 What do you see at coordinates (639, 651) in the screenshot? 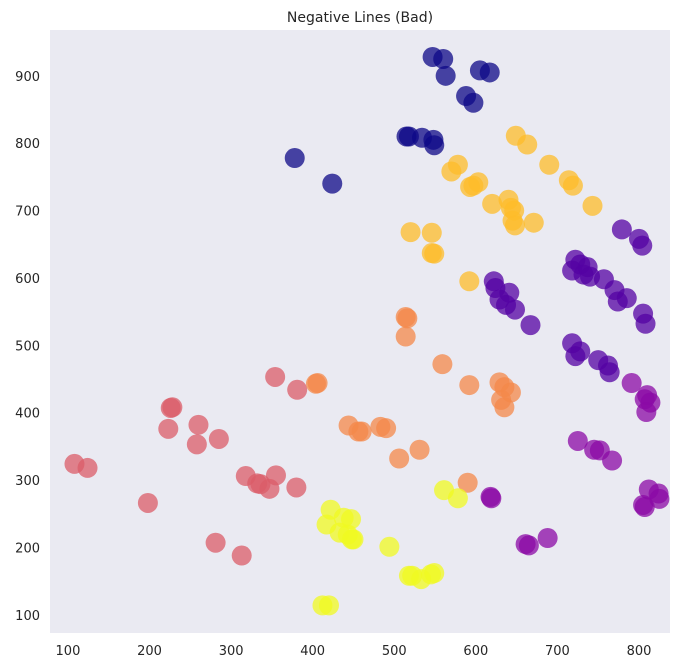
I see `x-tick-label: 800` at bounding box center [639, 651].